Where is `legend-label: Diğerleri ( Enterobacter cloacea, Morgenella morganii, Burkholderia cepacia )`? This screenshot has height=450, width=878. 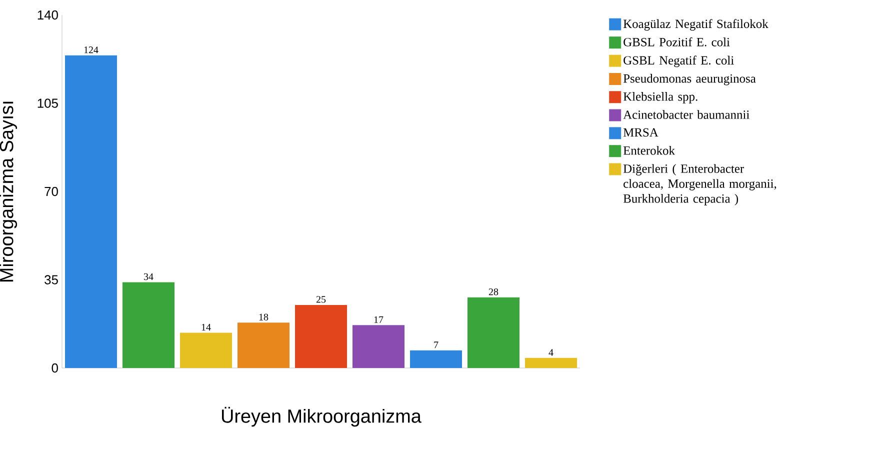 legend-label: Diğerleri ( Enterobacter cloacea, Morgenella morganii, Burkholderia cepacia ) is located at coordinates (699, 185).